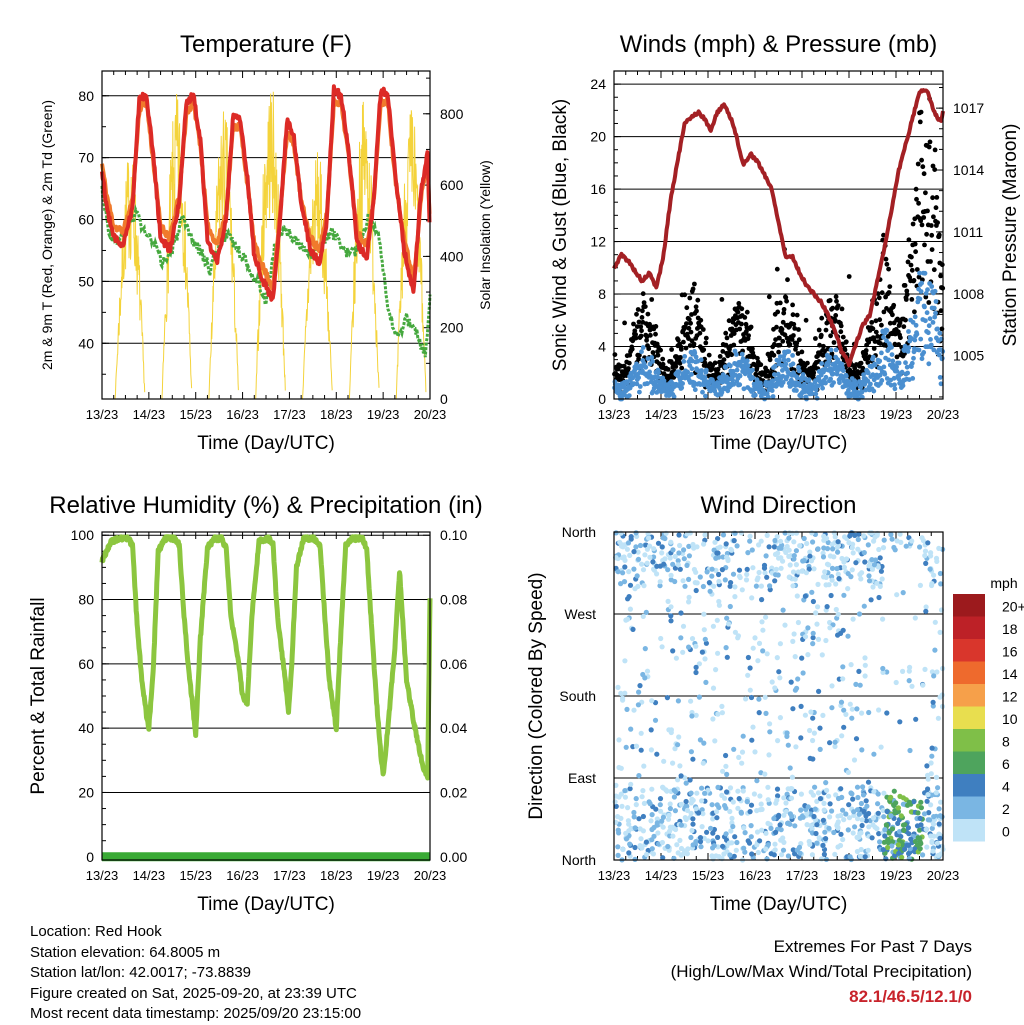  Describe the element at coordinates (86, 792) in the screenshot. I see `y-tick-label: 20` at that location.